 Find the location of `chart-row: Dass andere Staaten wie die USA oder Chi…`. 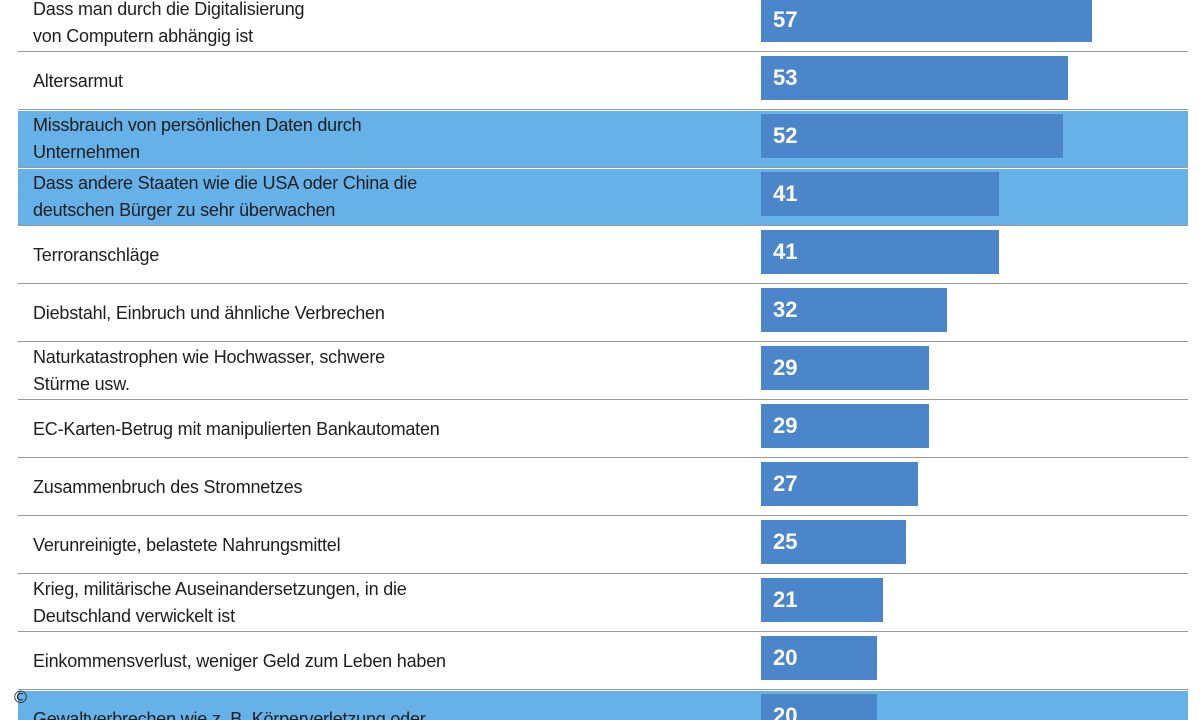

chart-row: Dass andere Staaten wie die USA oder Chi… is located at coordinates (603, 197).